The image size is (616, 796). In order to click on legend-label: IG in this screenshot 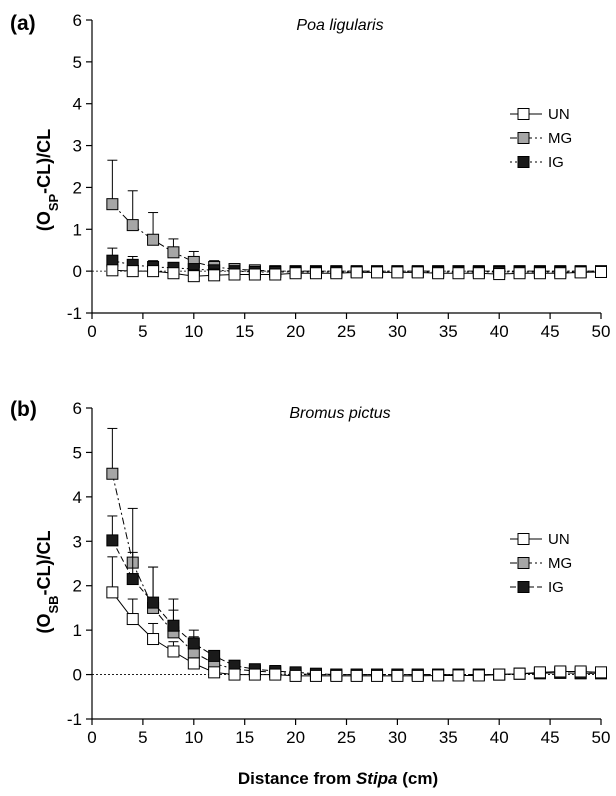, I will do `click(556, 162)`.